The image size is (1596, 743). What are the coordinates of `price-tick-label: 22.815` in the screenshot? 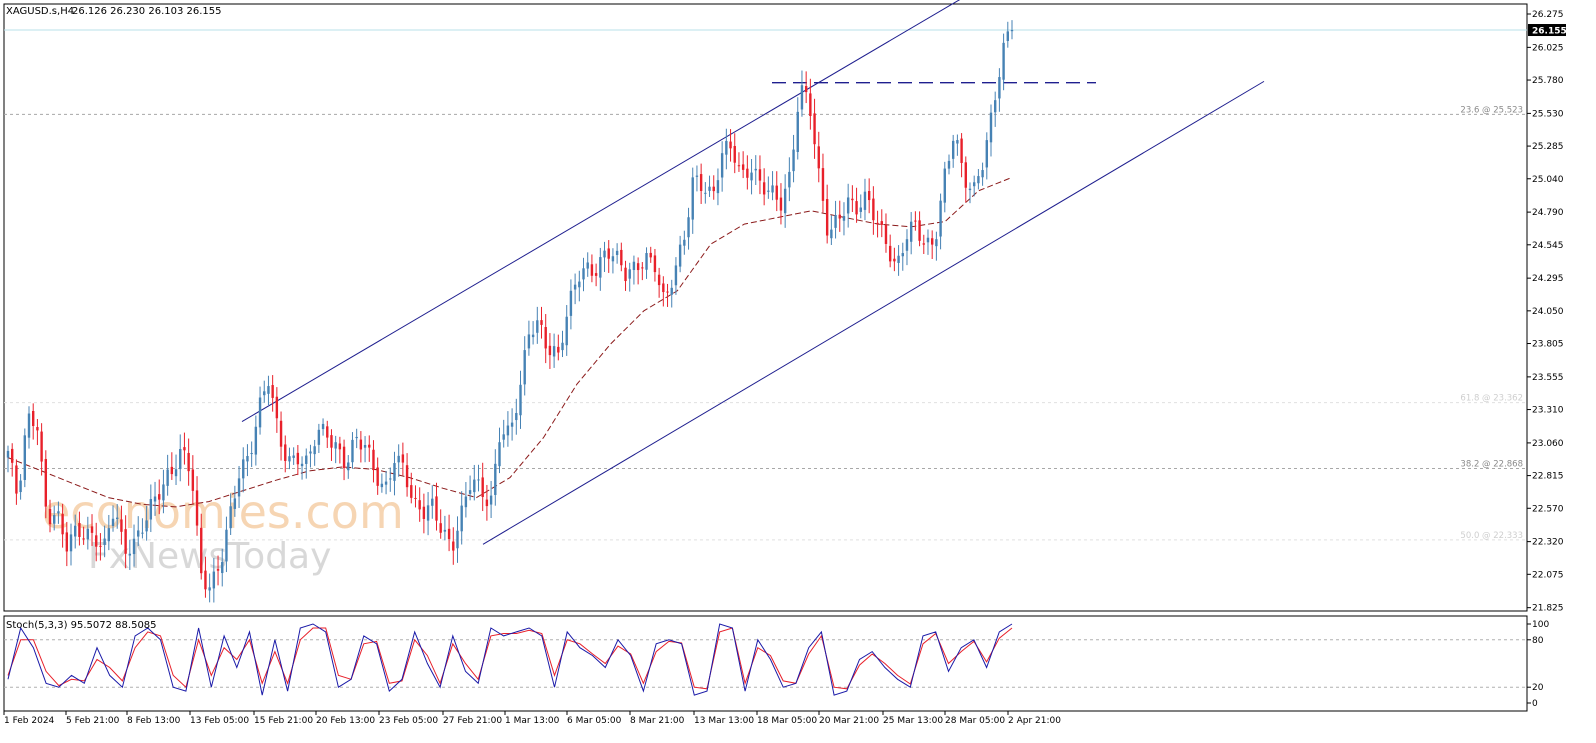 It's located at (1548, 477).